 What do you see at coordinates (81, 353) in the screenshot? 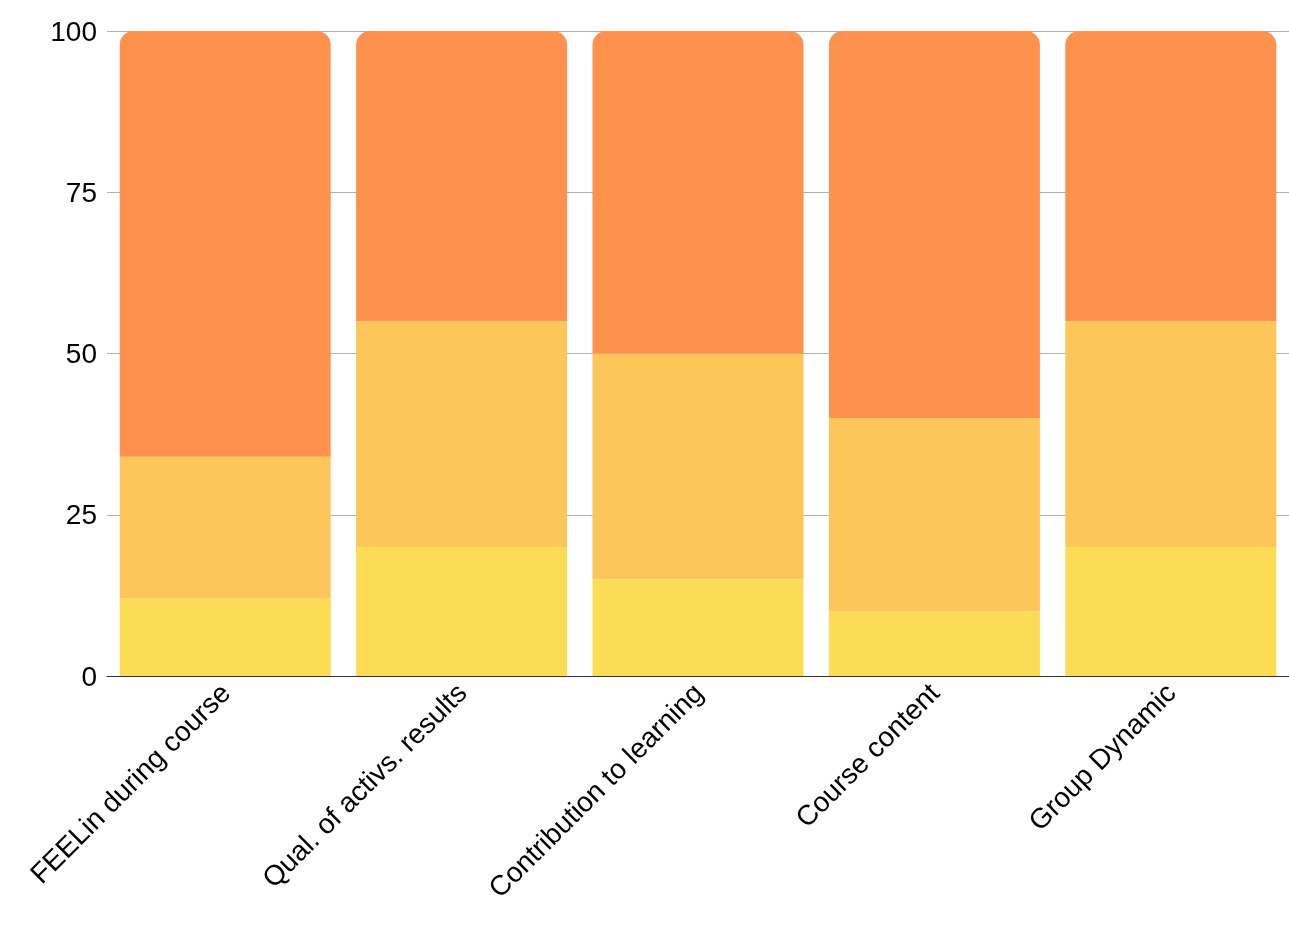
I see `y-tick-label: 50` at bounding box center [81, 353].